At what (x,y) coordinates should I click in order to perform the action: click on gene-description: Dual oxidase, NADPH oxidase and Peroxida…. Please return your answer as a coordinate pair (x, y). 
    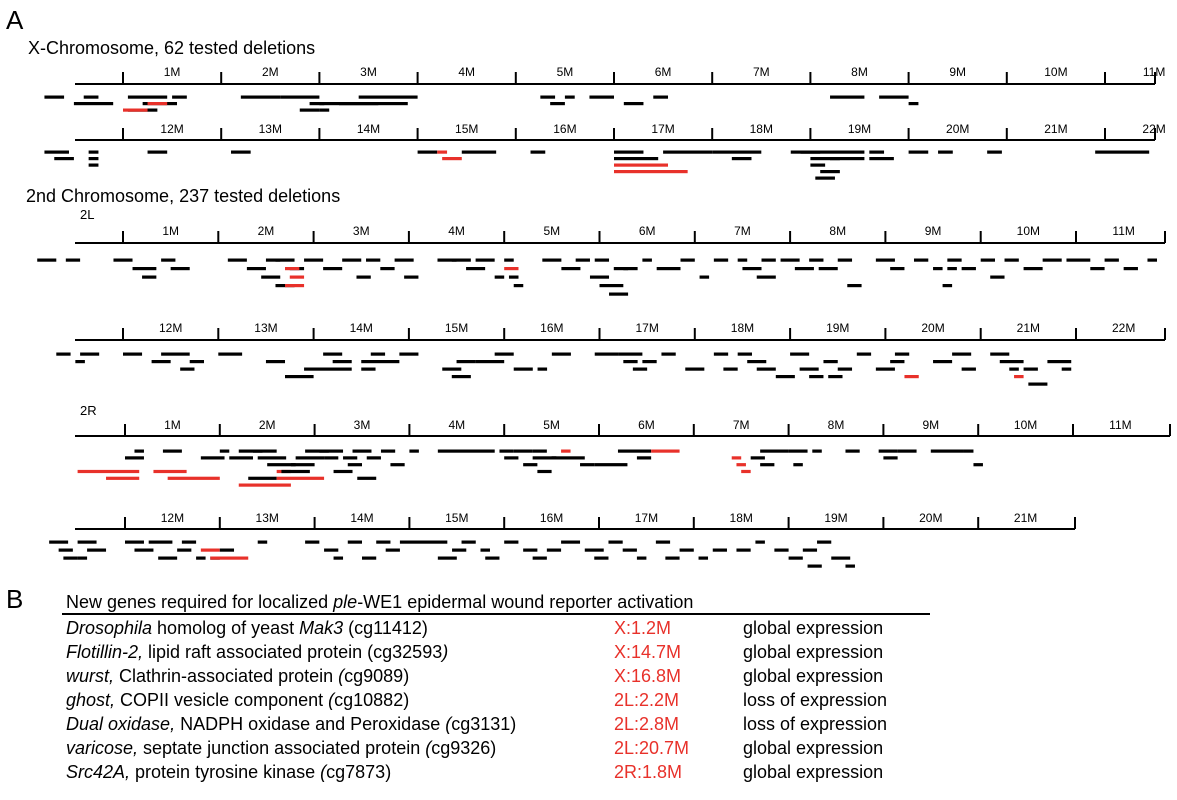
    Looking at the image, I should click on (336, 724).